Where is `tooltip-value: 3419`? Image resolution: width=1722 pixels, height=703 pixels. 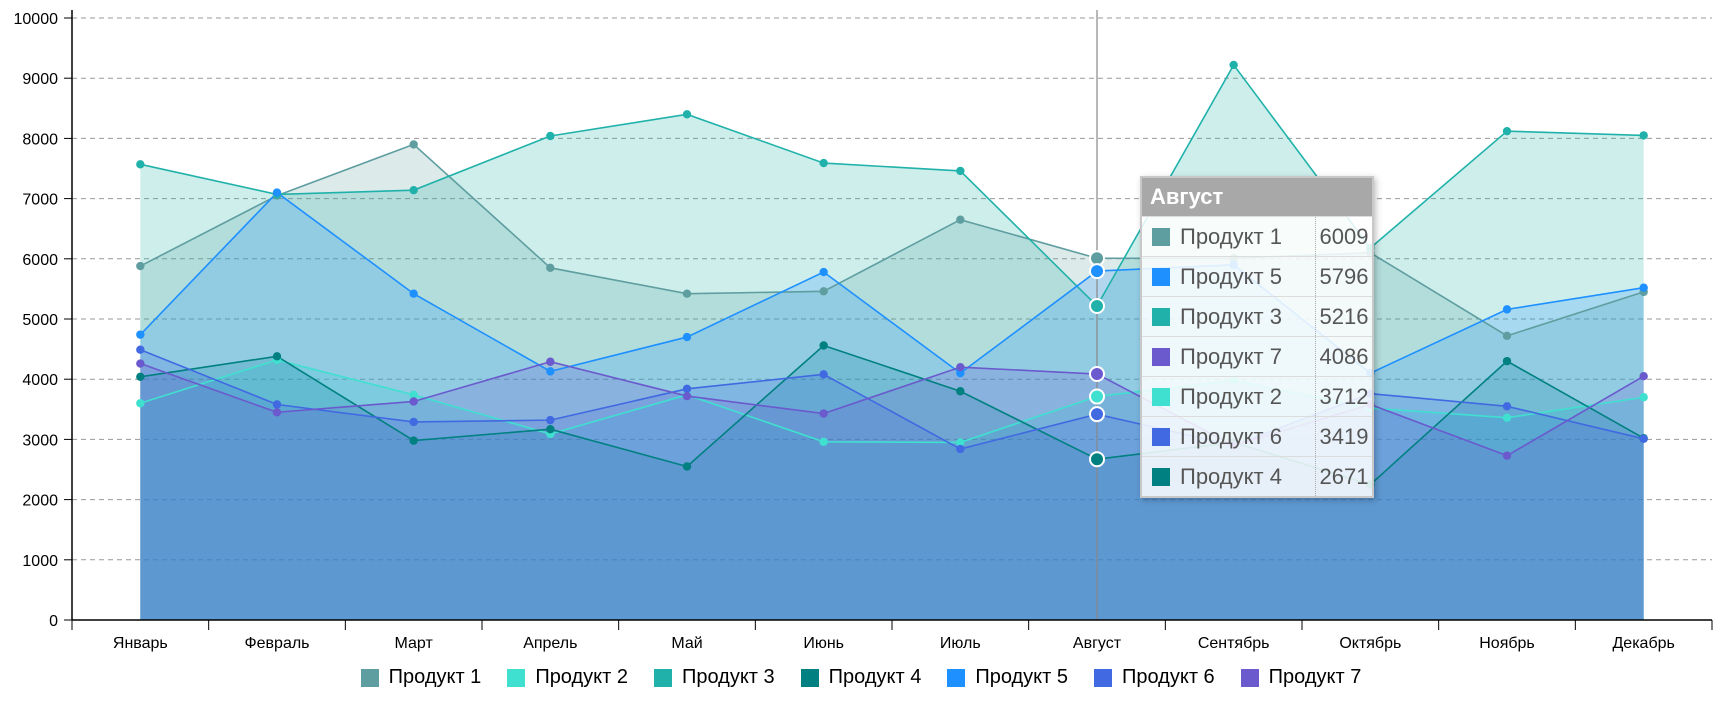 tooltip-value: 3419 is located at coordinates (1344, 436).